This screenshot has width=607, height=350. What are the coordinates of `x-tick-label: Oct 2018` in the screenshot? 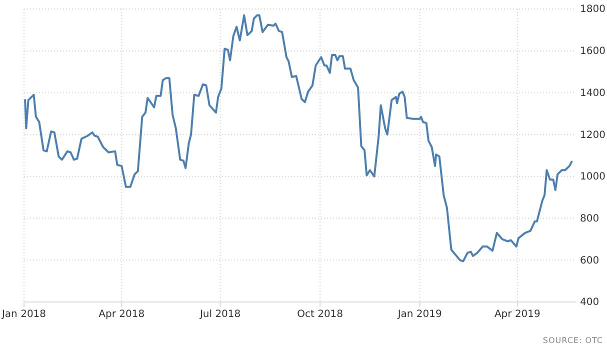 It's located at (320, 314).